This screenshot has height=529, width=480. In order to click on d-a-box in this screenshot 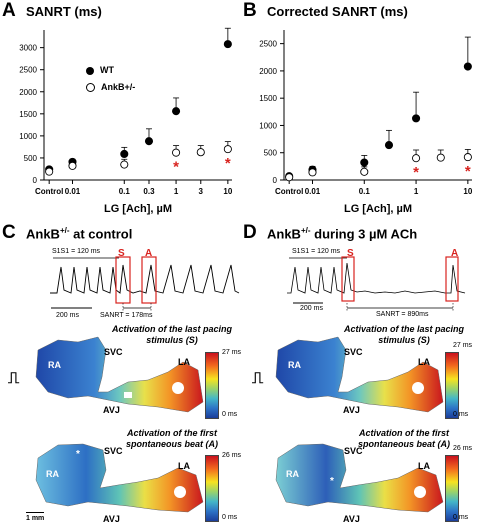, I will do `click(452, 279)`.